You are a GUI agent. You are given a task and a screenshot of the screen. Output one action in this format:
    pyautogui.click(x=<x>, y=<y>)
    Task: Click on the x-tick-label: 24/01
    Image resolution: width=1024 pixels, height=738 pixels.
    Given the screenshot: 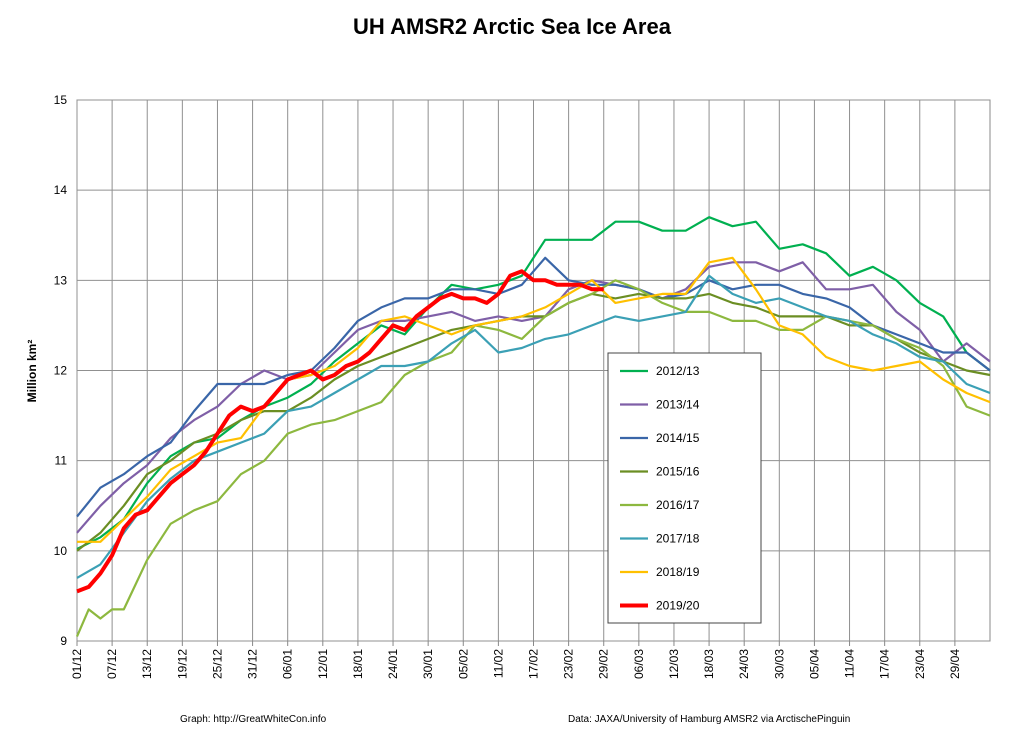 What is the action you would take?
    pyautogui.click(x=393, y=664)
    